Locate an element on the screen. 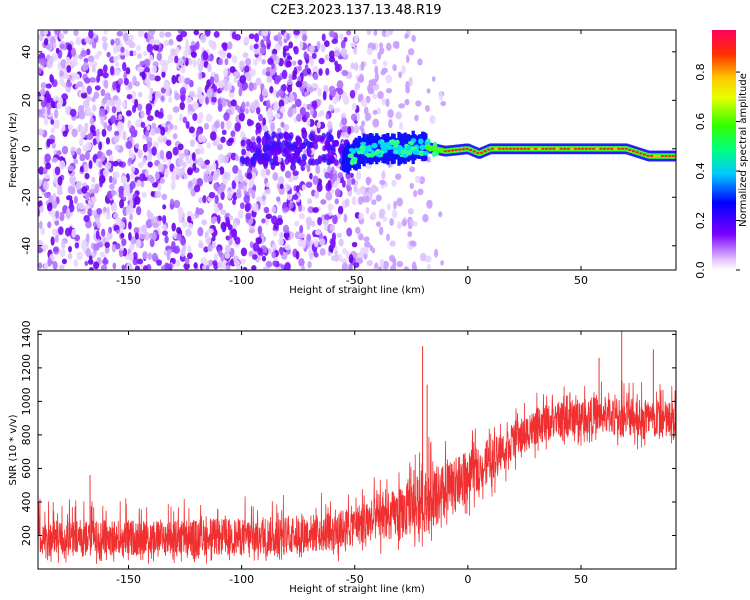 The height and width of the screenshot is (600, 750). y-tick-label: -20 is located at coordinates (26, 197).